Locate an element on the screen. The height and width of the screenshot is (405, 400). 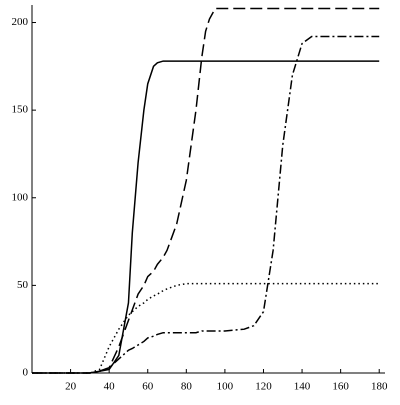
x-tick-label: 120 is located at coordinates (263, 387).